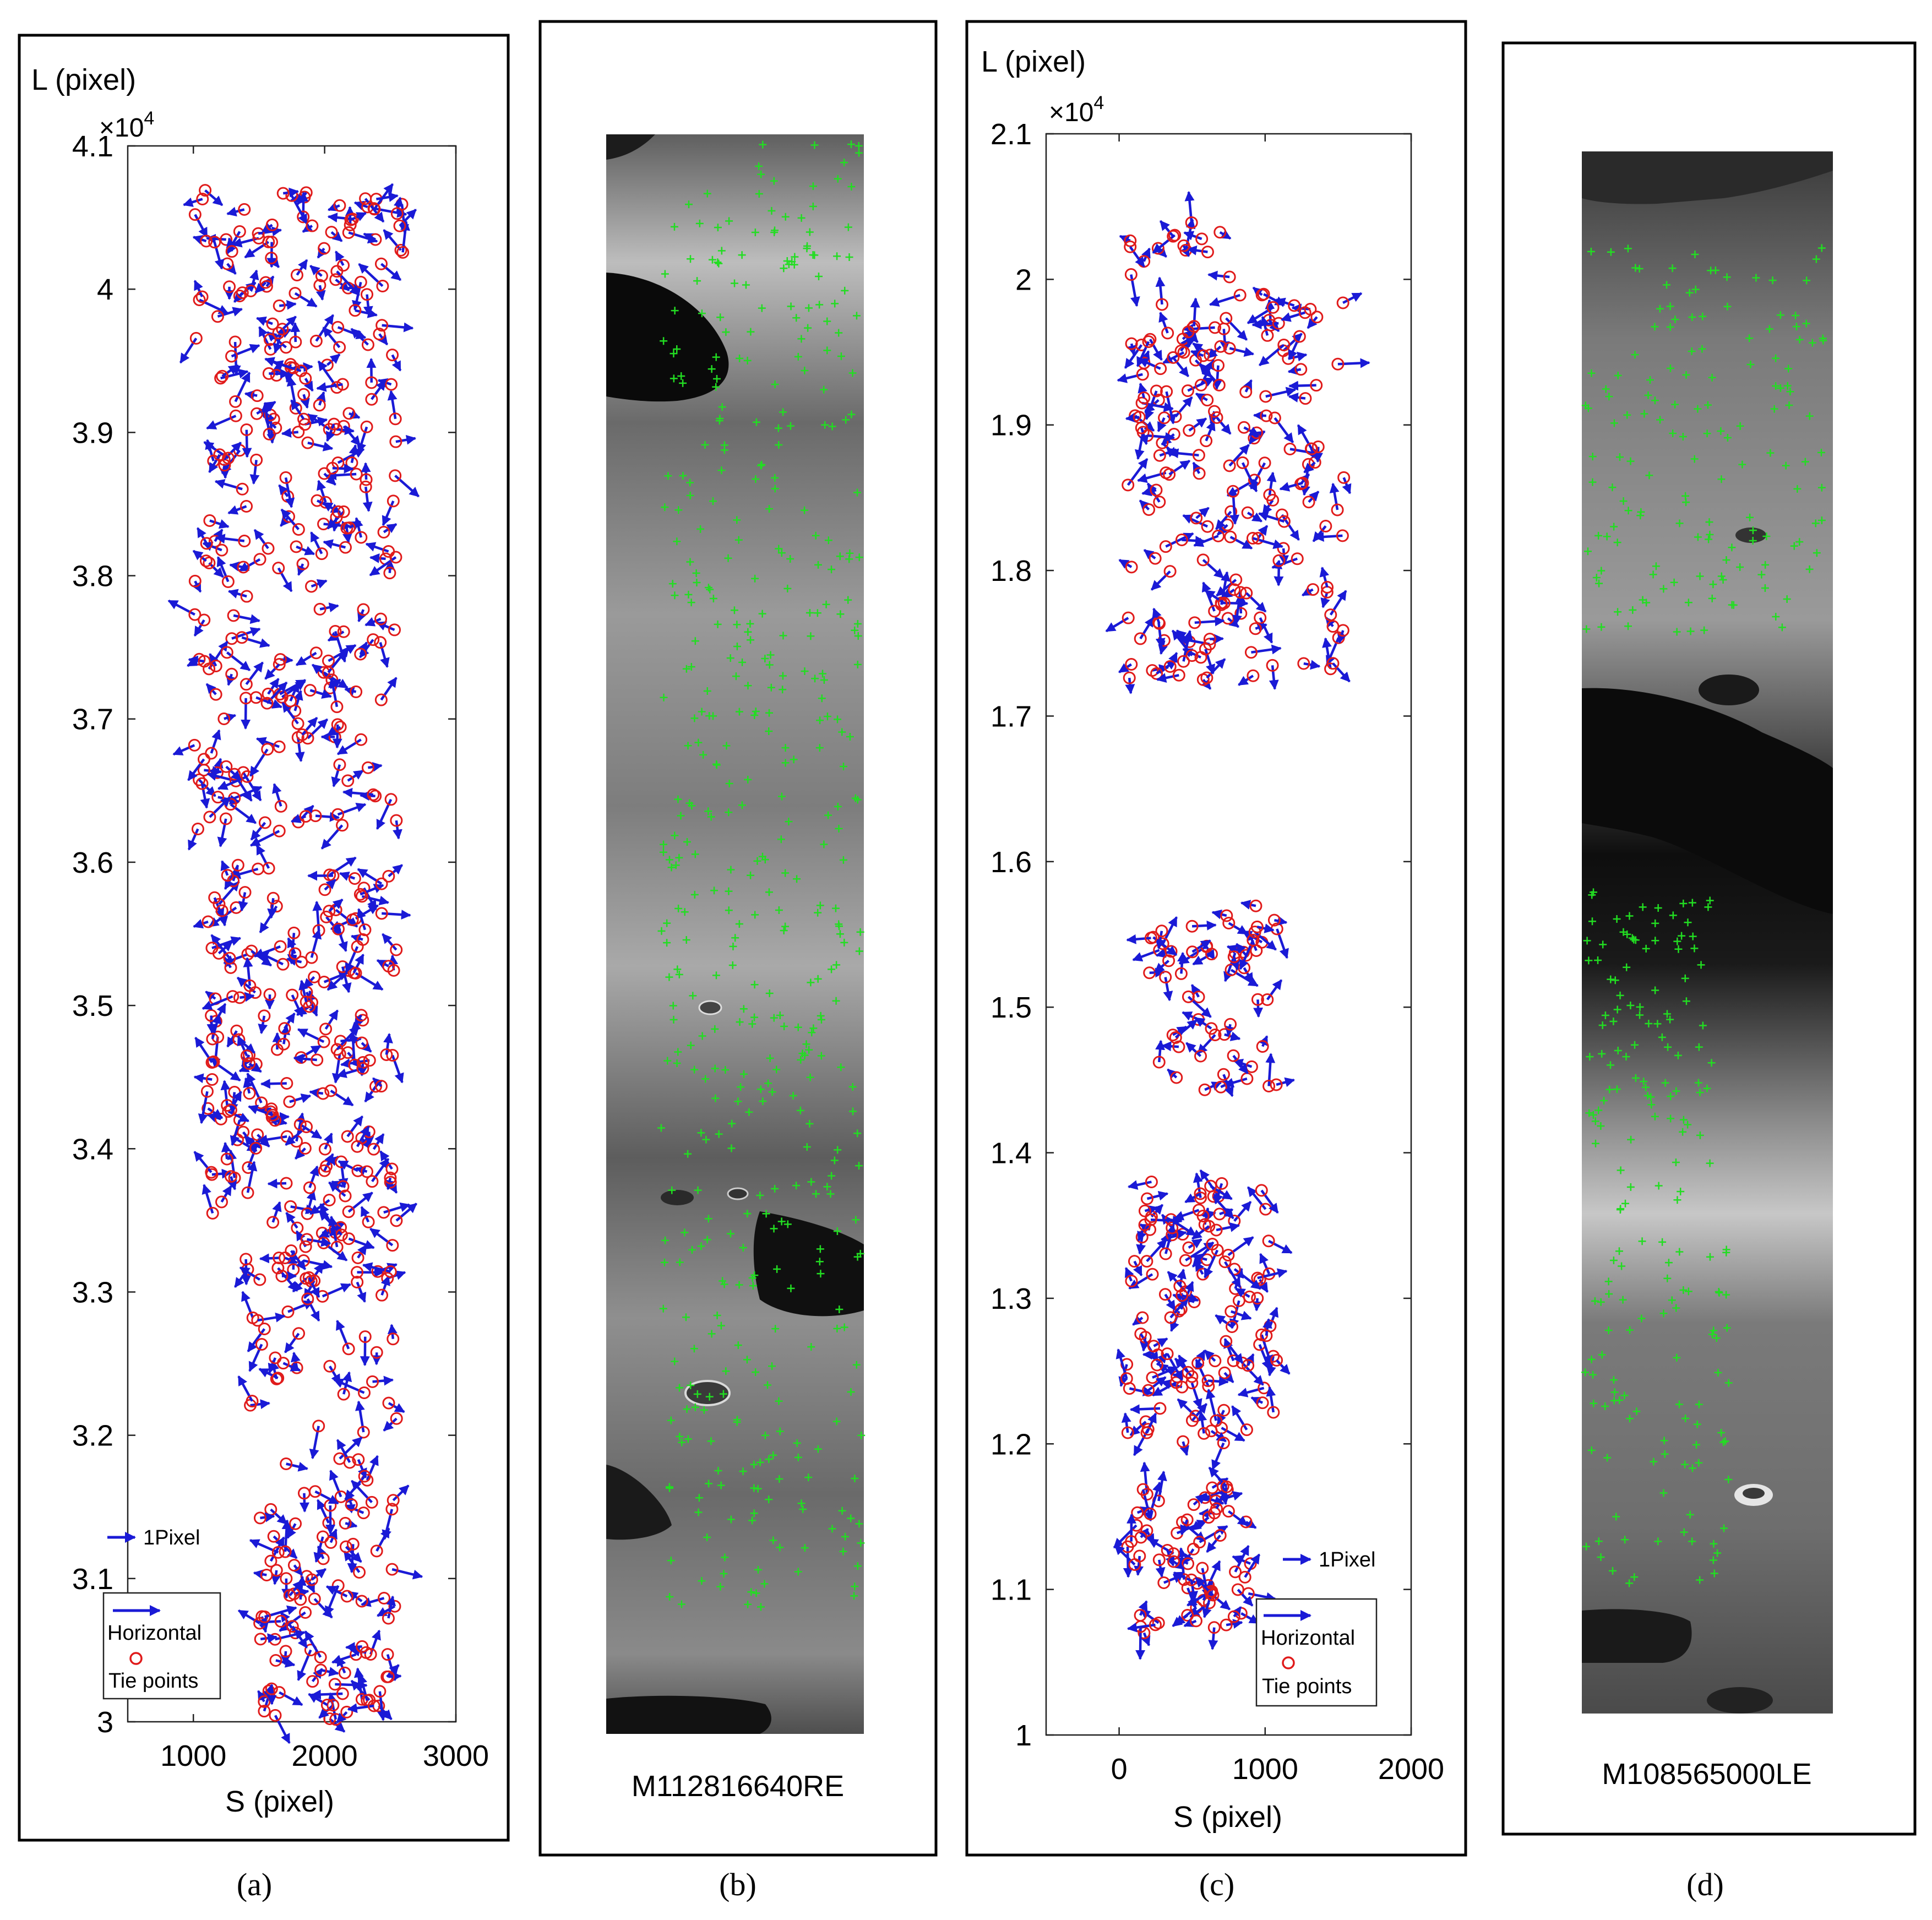 The image size is (1932, 1920). I want to click on panel-b-tie-point-markers, so click(762, 876).